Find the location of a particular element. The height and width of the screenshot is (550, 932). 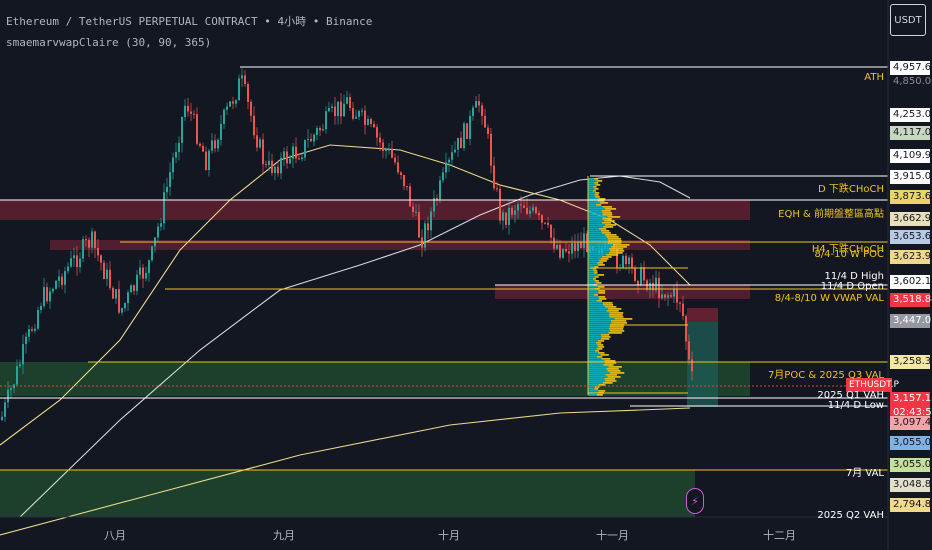

price-label: 4,850.00 is located at coordinates (911, 82).